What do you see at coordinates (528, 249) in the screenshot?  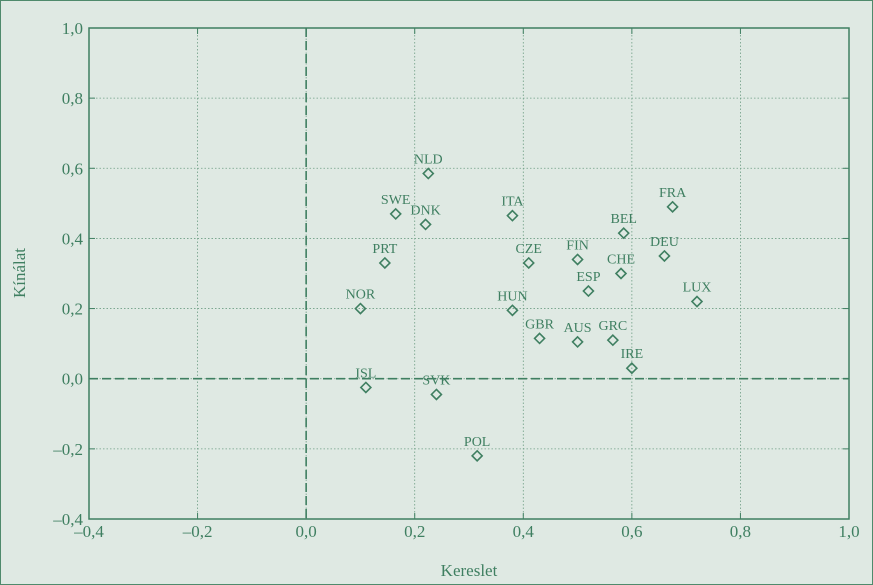 I see `data-point-label: CZE` at bounding box center [528, 249].